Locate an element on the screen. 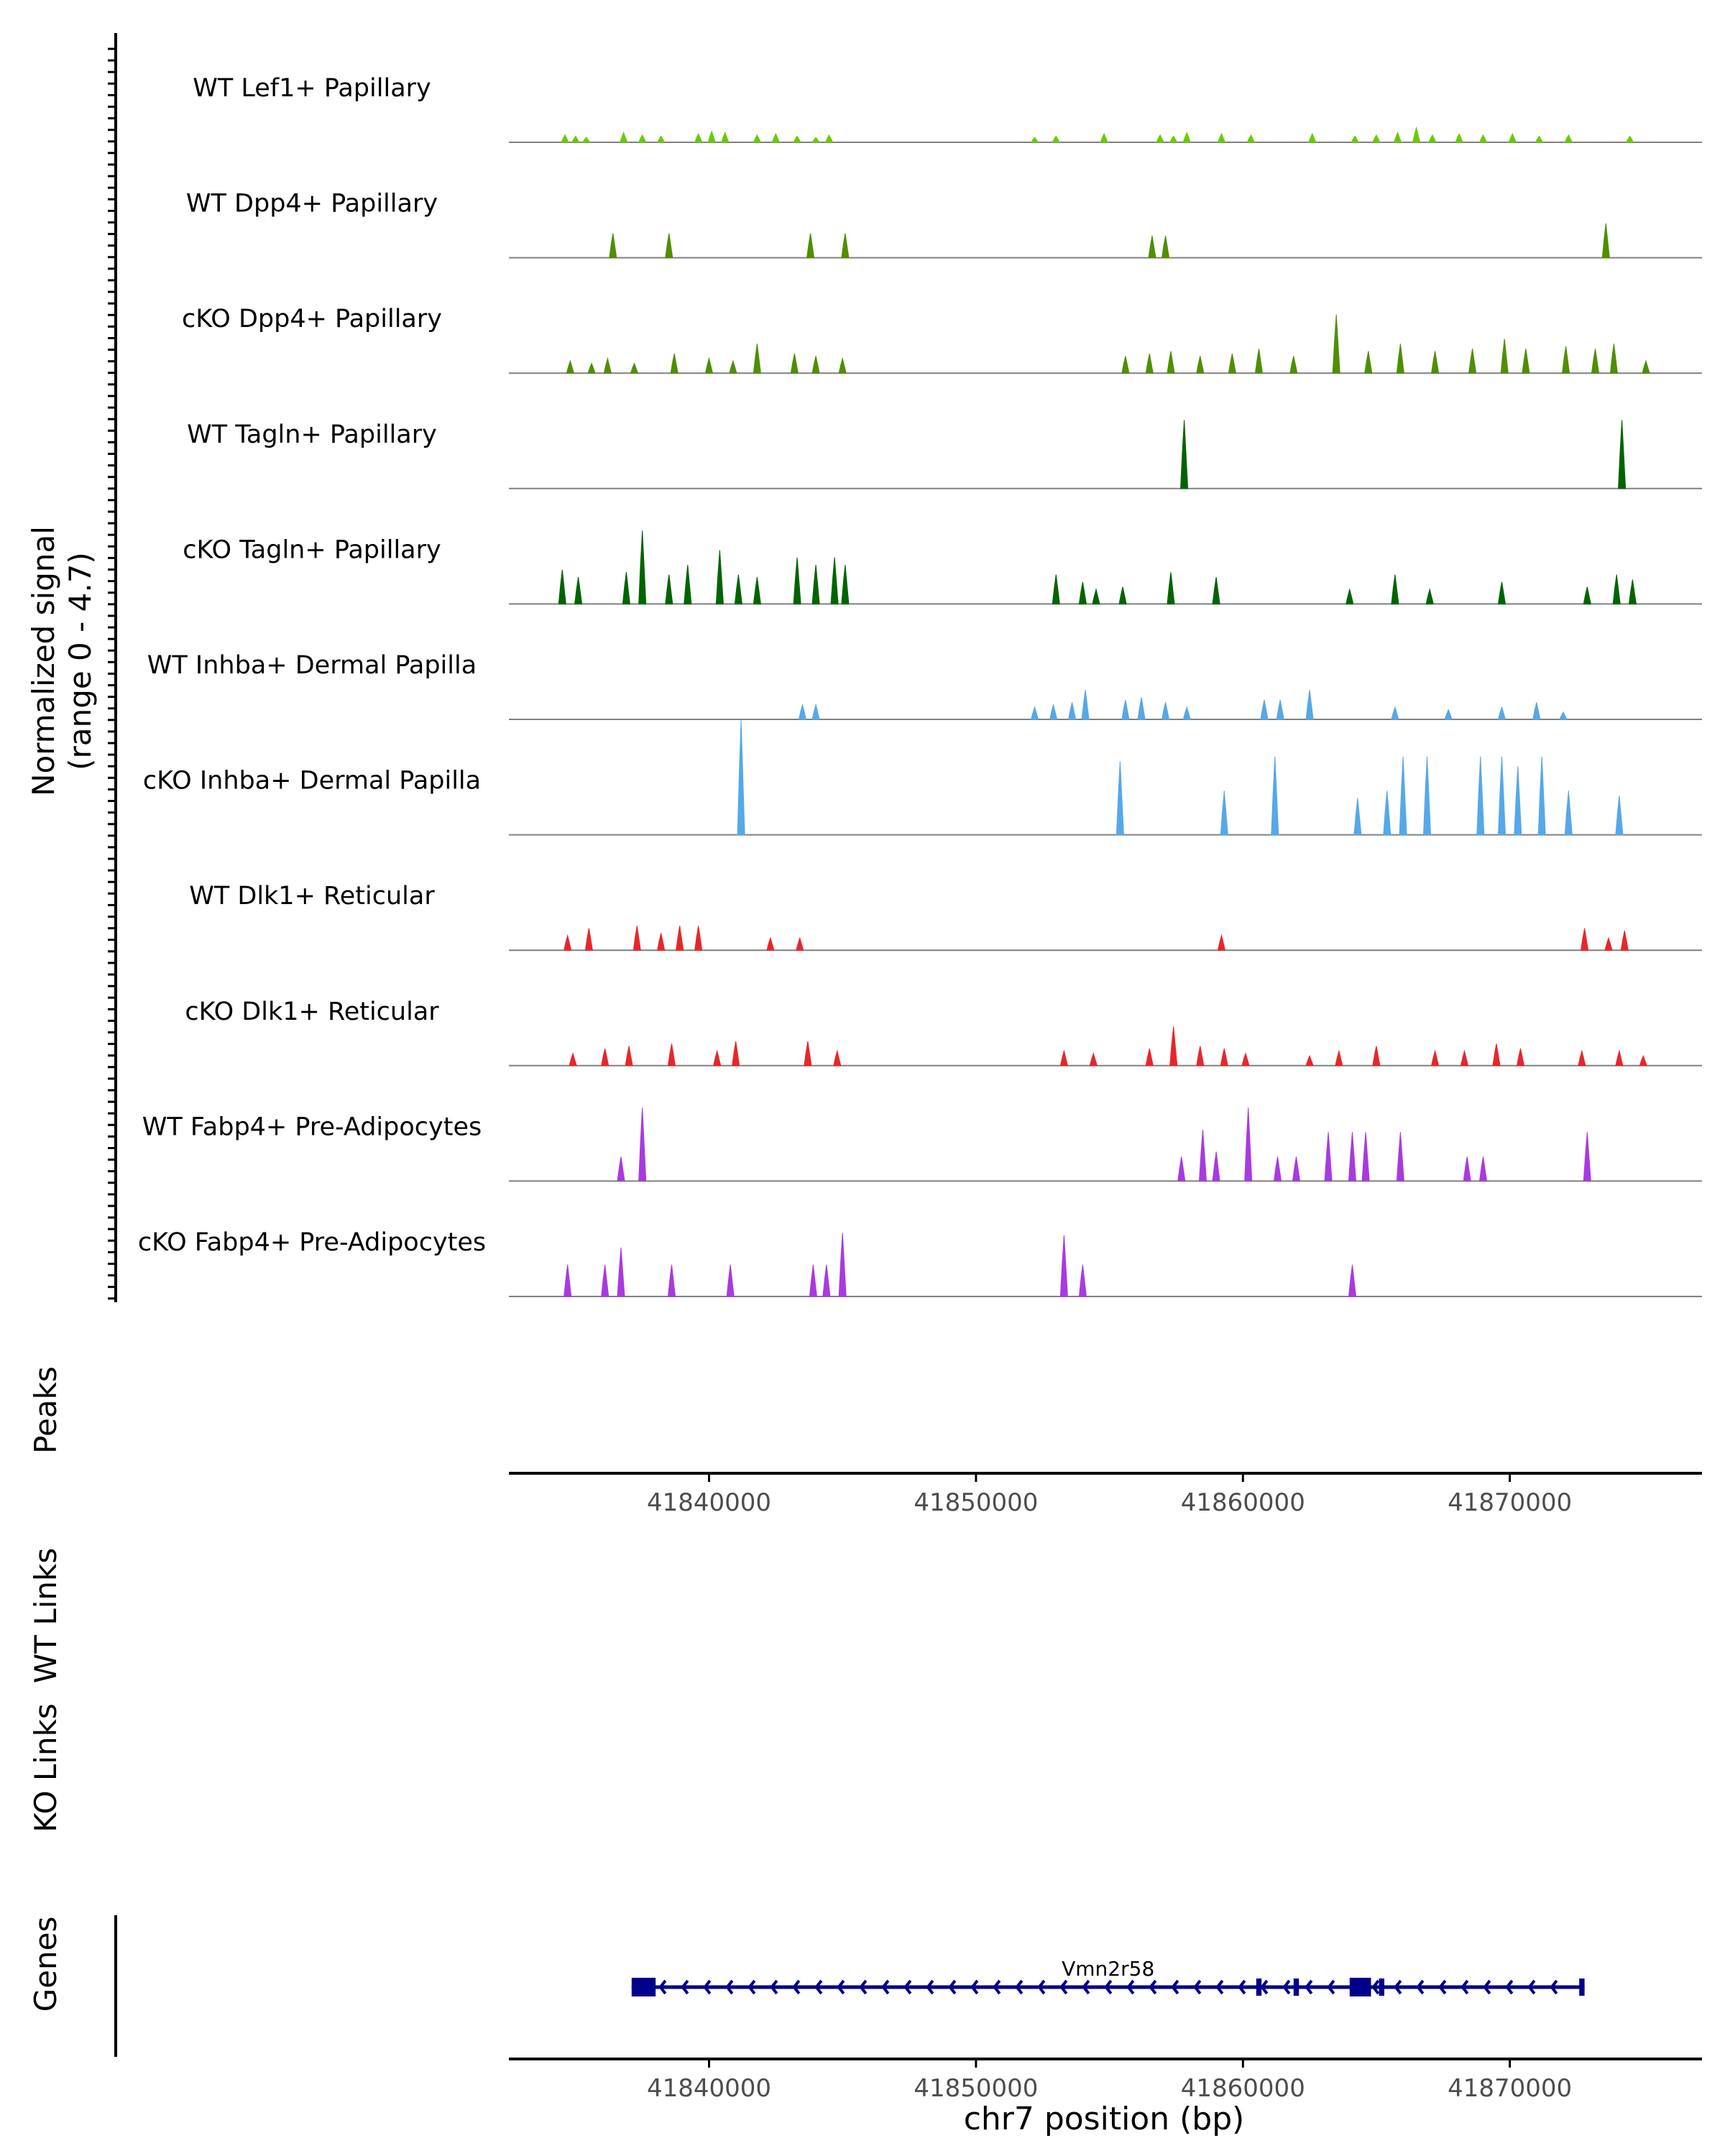  track-cko-inhba-dermal-papilla: cKO Inhba+ Dermal Papilla is located at coordinates (922, 778).